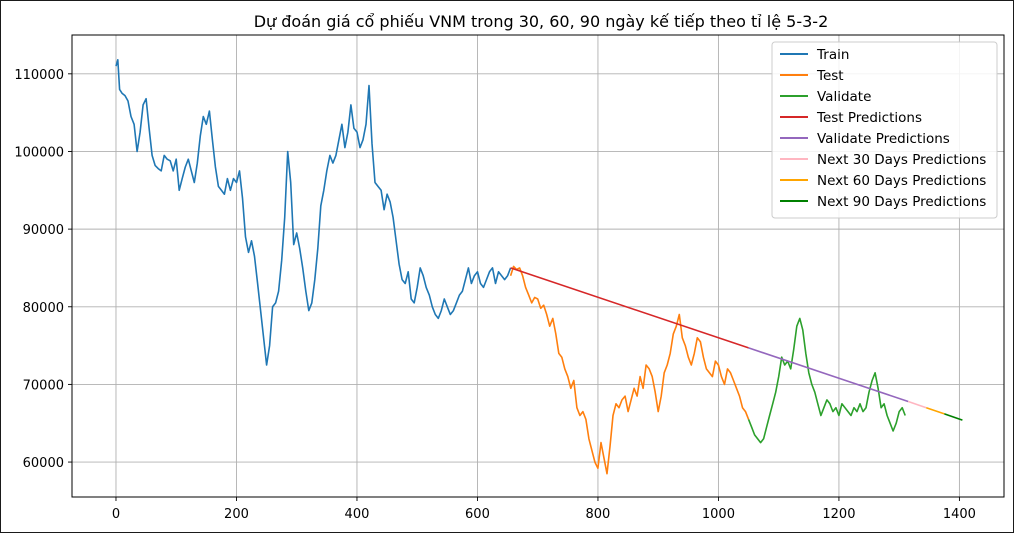 The height and width of the screenshot is (533, 1014). Describe the element at coordinates (832, 55) in the screenshot. I see `legend-label: Train` at that location.